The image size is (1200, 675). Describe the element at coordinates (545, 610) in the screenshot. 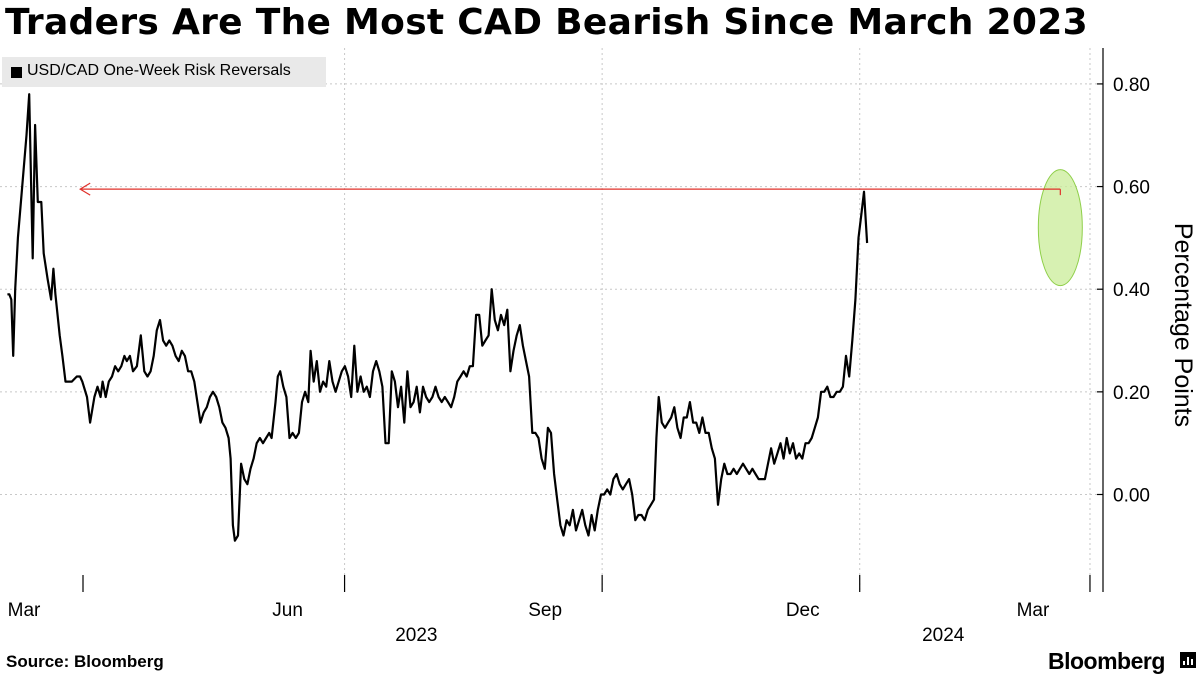

I see `x-tick-label: Sep` at that location.